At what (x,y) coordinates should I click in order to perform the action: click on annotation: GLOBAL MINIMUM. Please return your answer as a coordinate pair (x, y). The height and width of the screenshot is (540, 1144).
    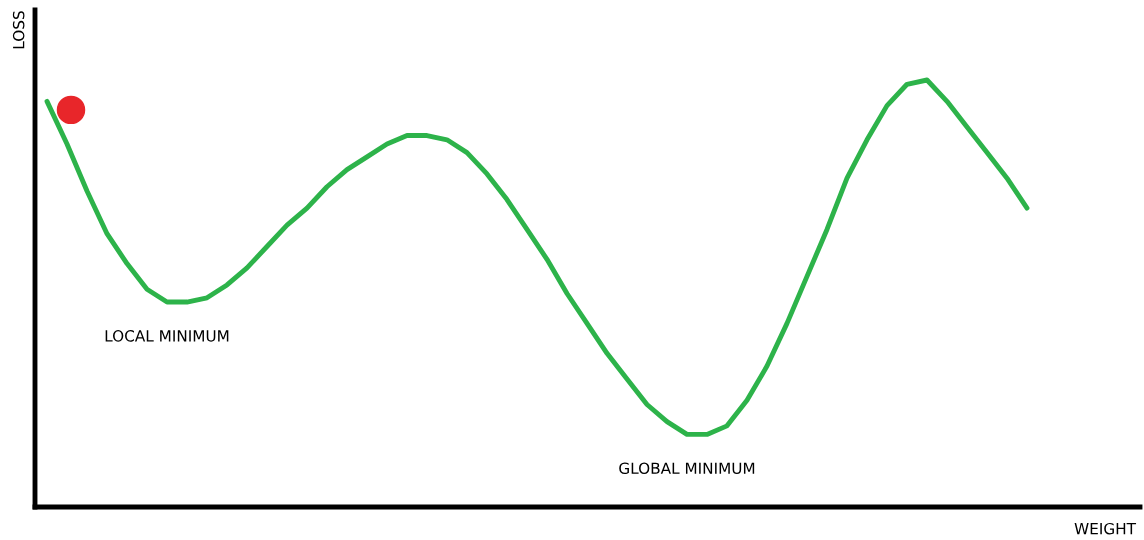
    Looking at the image, I should click on (687, 468).